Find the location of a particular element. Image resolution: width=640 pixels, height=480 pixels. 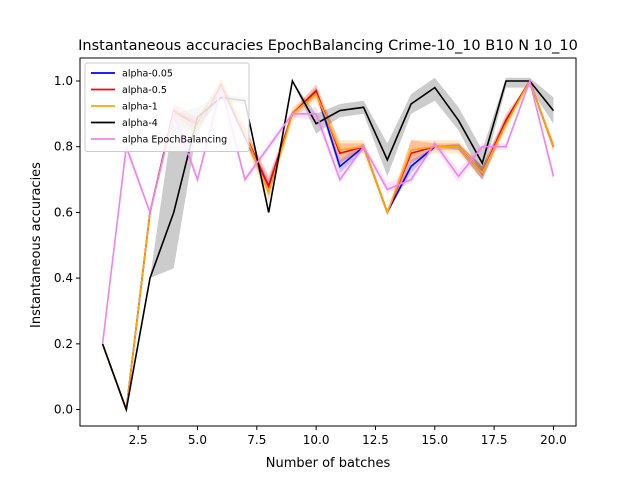

y-tick-label: 0.8 is located at coordinates (63, 147).